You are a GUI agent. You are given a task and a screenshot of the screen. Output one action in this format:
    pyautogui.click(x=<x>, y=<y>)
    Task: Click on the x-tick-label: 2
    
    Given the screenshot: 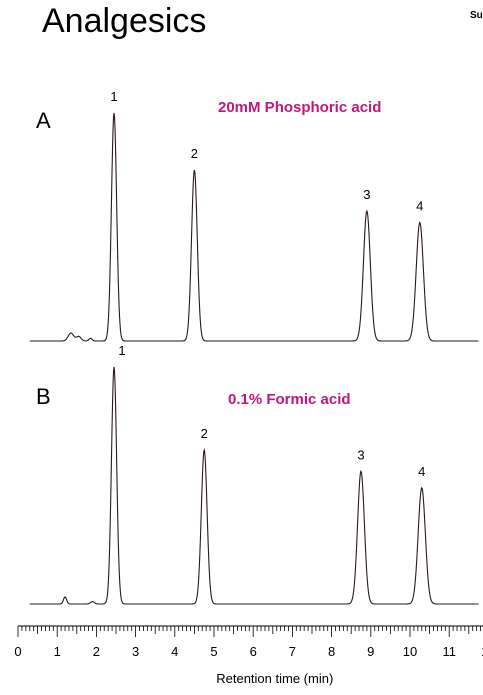 What is the action you would take?
    pyautogui.click(x=96, y=651)
    